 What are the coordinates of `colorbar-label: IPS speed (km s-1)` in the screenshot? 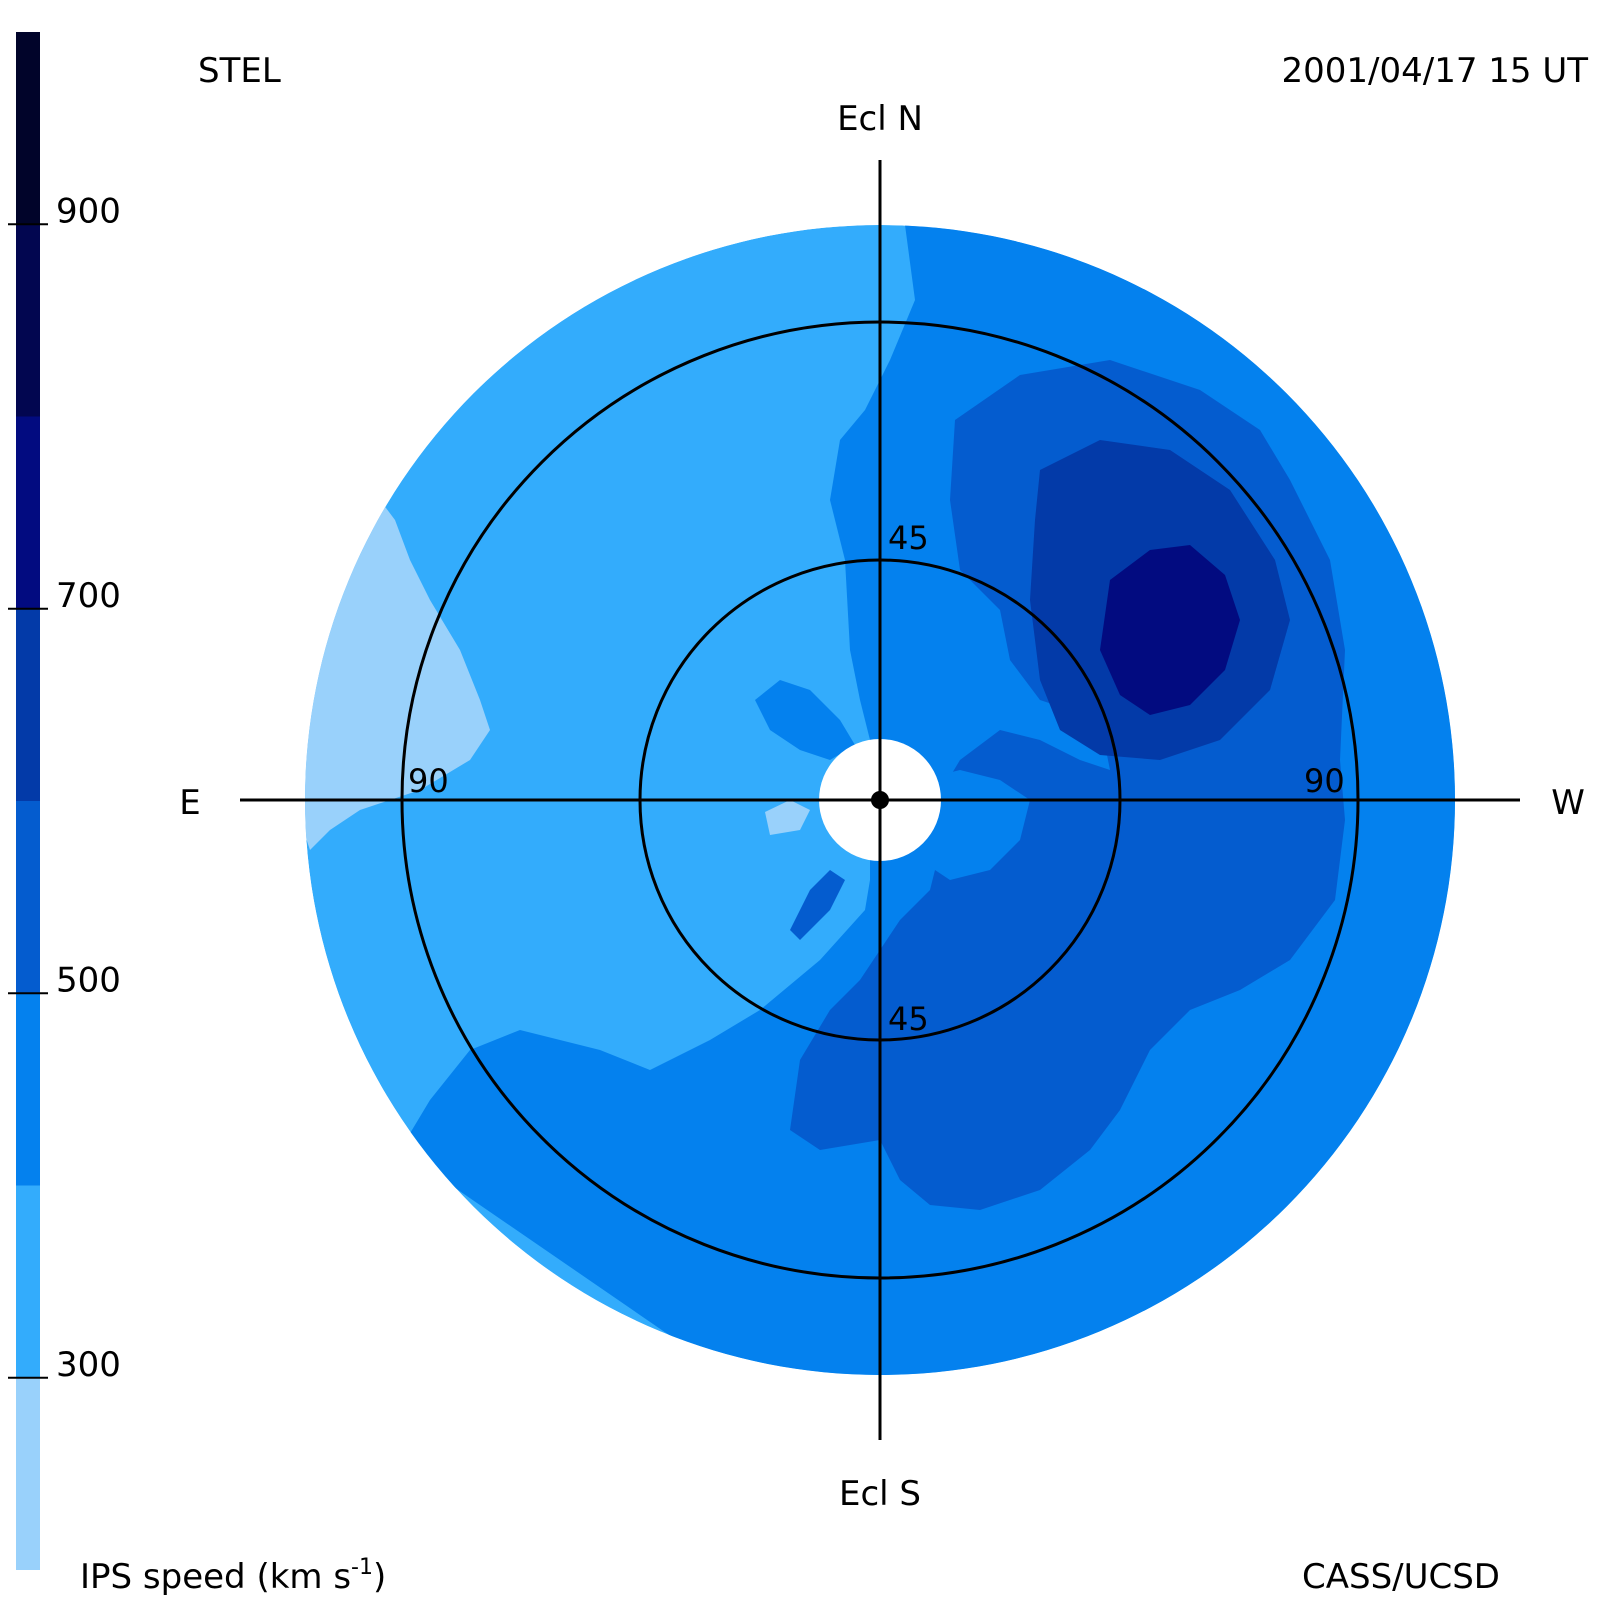 It's located at (233, 1576).